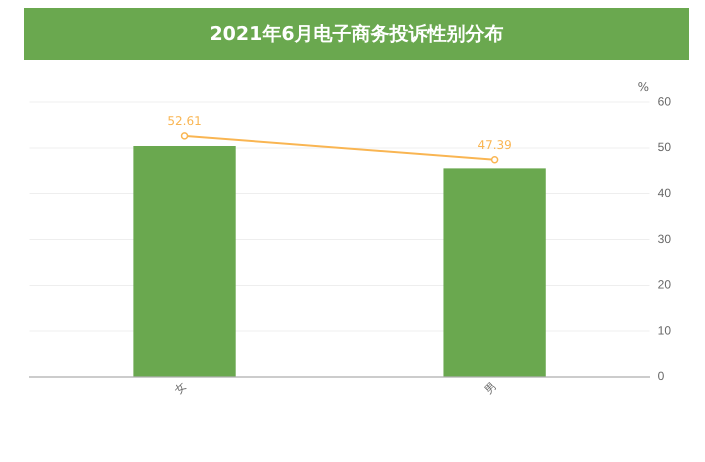 This screenshot has width=705, height=462. Describe the element at coordinates (665, 239) in the screenshot. I see `y-tick-label: 30` at that location.